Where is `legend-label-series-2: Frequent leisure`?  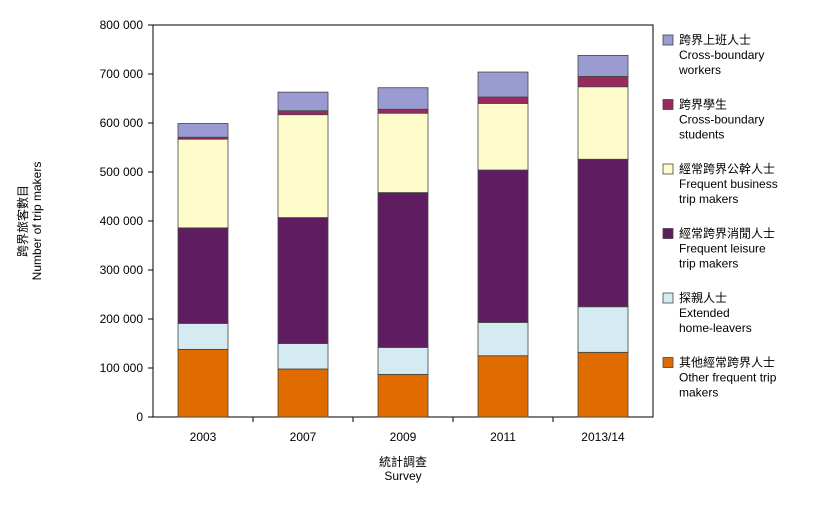
legend-label-series-2: Frequent leisure is located at coordinates (722, 249).